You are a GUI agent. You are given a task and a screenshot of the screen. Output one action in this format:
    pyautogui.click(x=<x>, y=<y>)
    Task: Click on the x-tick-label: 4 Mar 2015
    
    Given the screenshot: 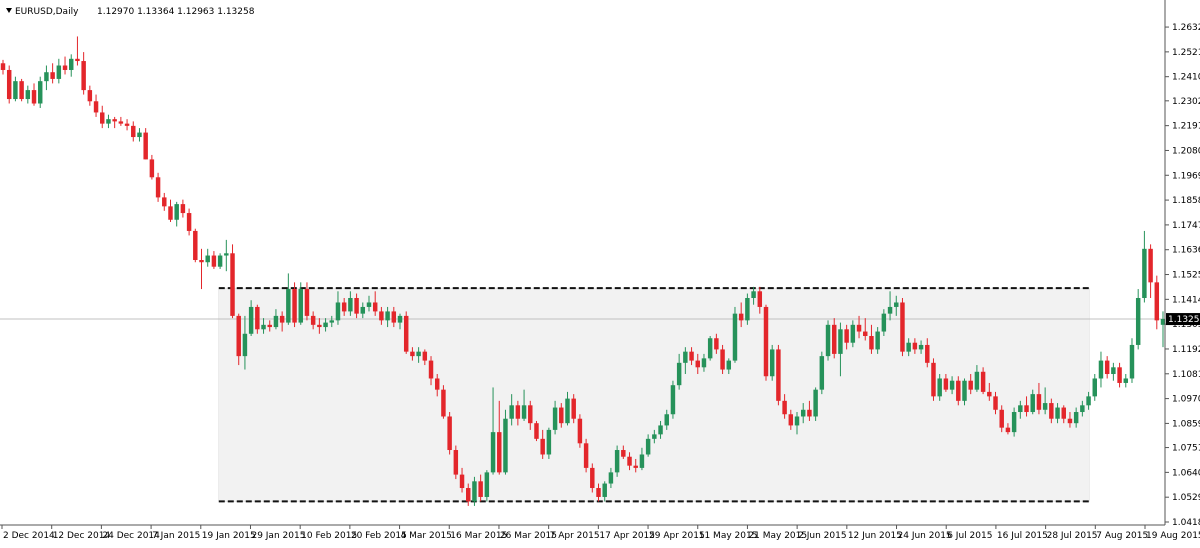 What is the action you would take?
    pyautogui.click(x=426, y=536)
    